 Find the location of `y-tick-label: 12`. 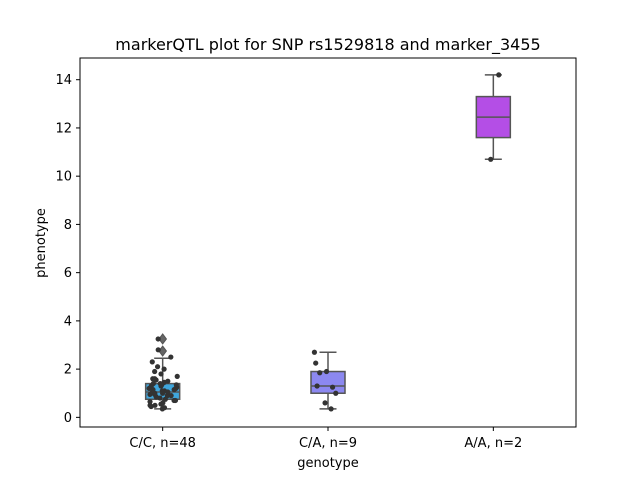

y-tick-label: 12 is located at coordinates (63, 128).